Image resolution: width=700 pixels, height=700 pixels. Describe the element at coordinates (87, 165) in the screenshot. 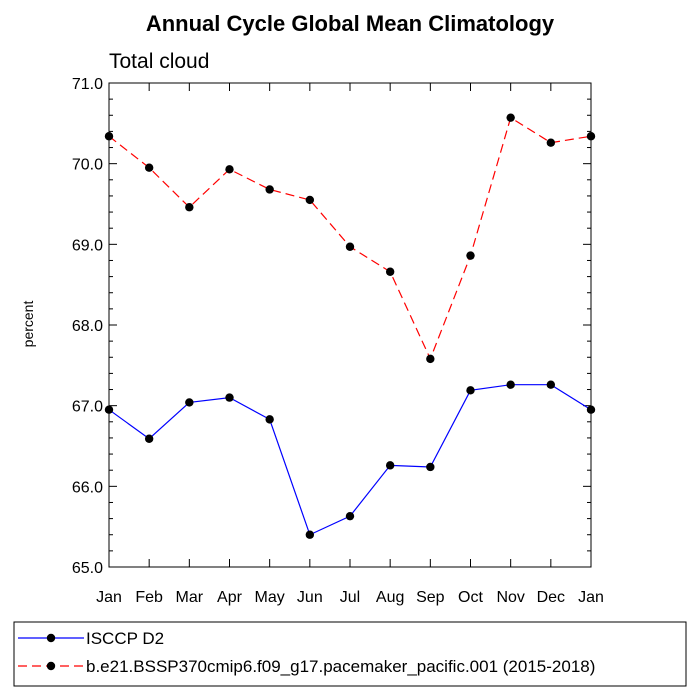

I see `y-tick-label: 70.0` at that location.